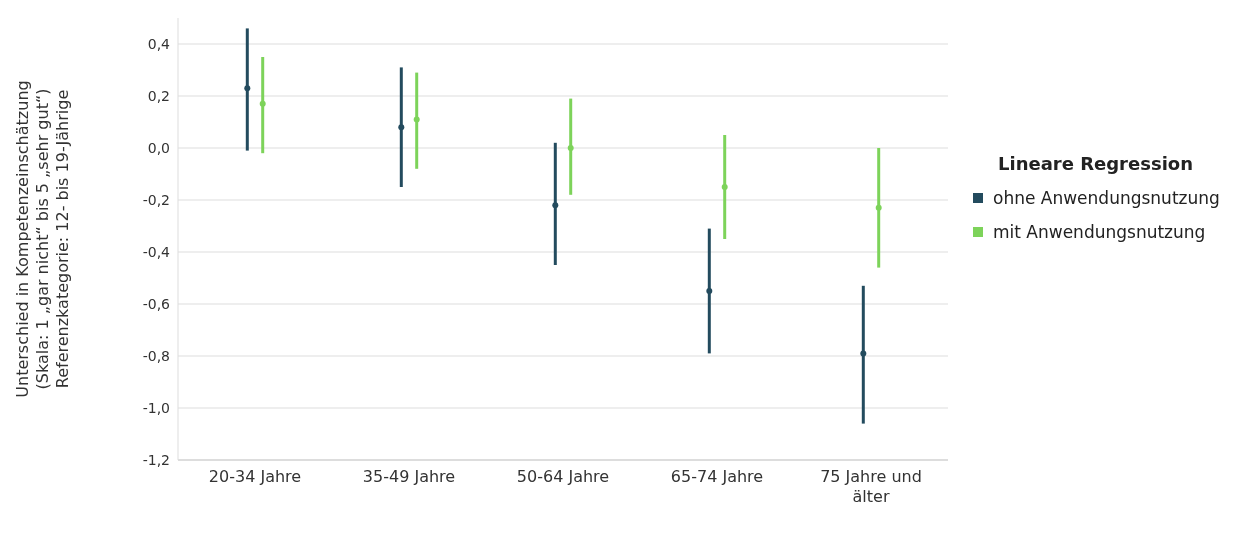  I want to click on legend-label: ohne Anwendungsnutzung, so click(1106, 198).